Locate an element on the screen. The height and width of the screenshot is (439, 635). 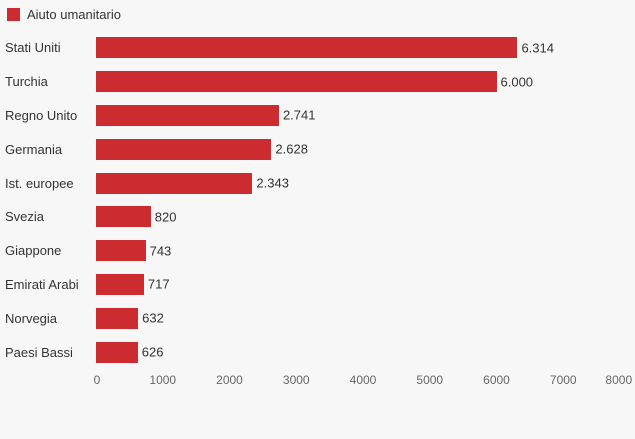
category-label: Giappone is located at coordinates (33, 251).